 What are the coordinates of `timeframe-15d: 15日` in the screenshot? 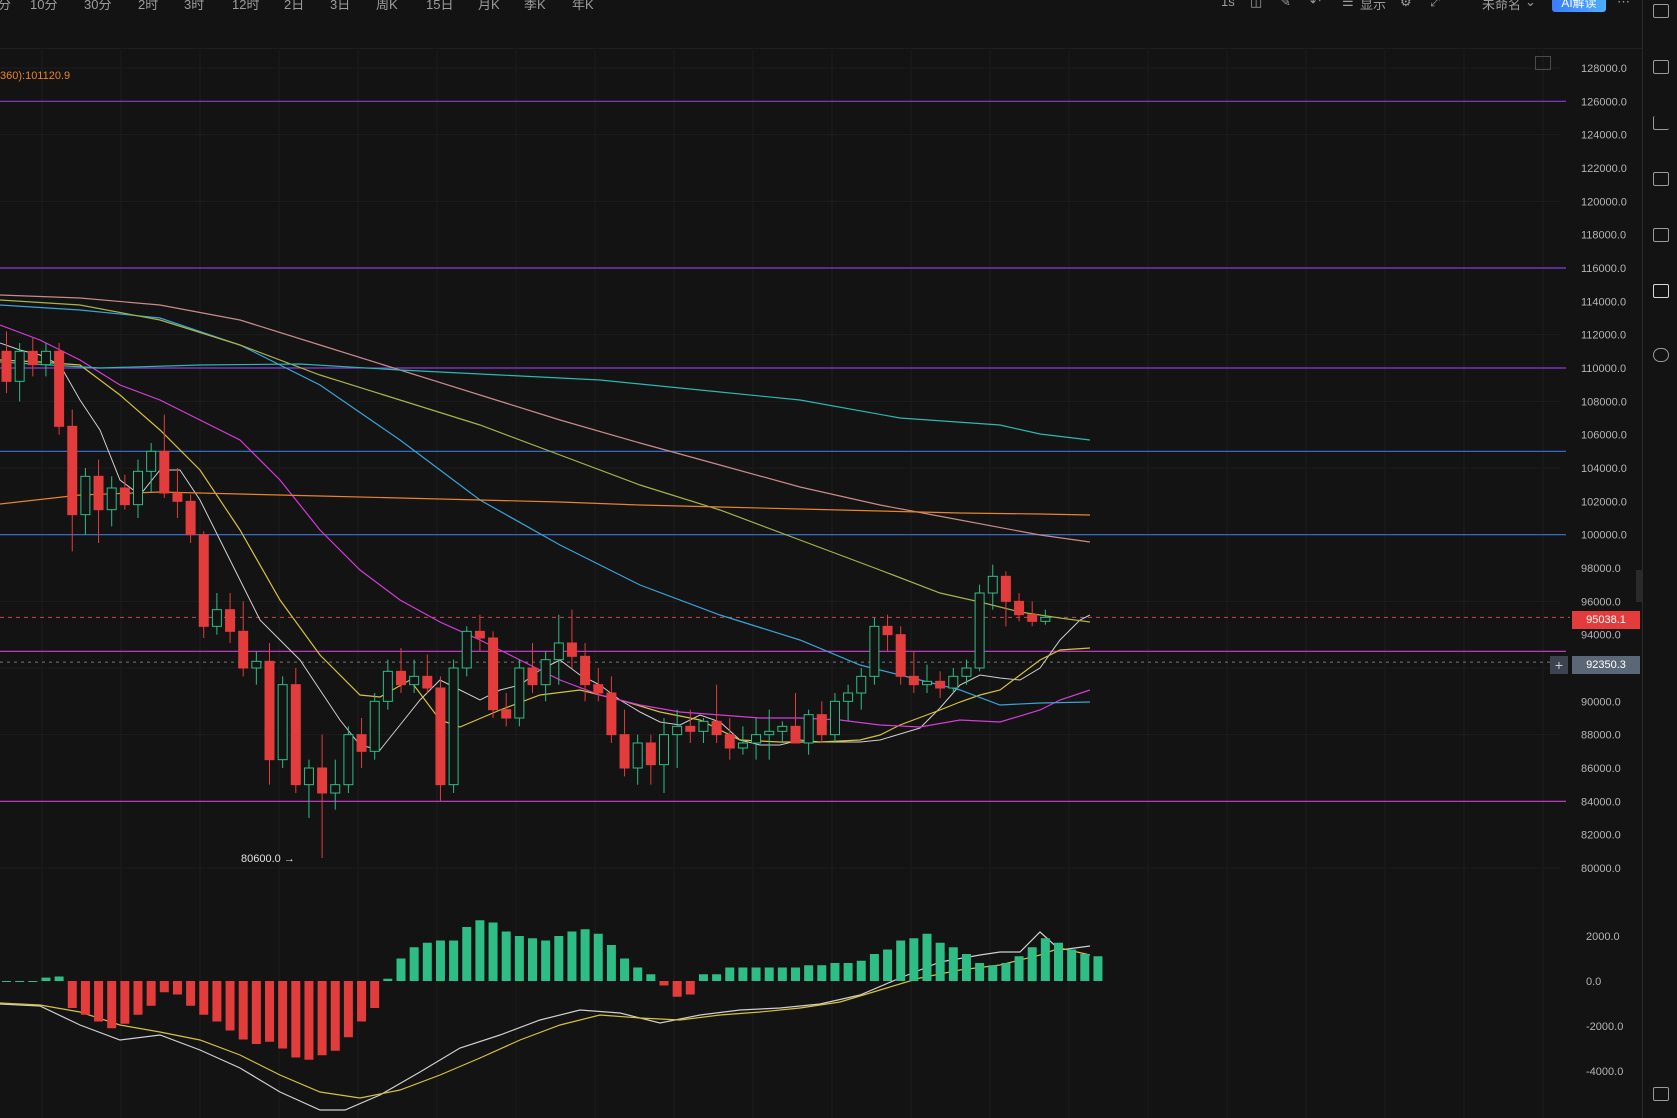 It's located at (440, 6).